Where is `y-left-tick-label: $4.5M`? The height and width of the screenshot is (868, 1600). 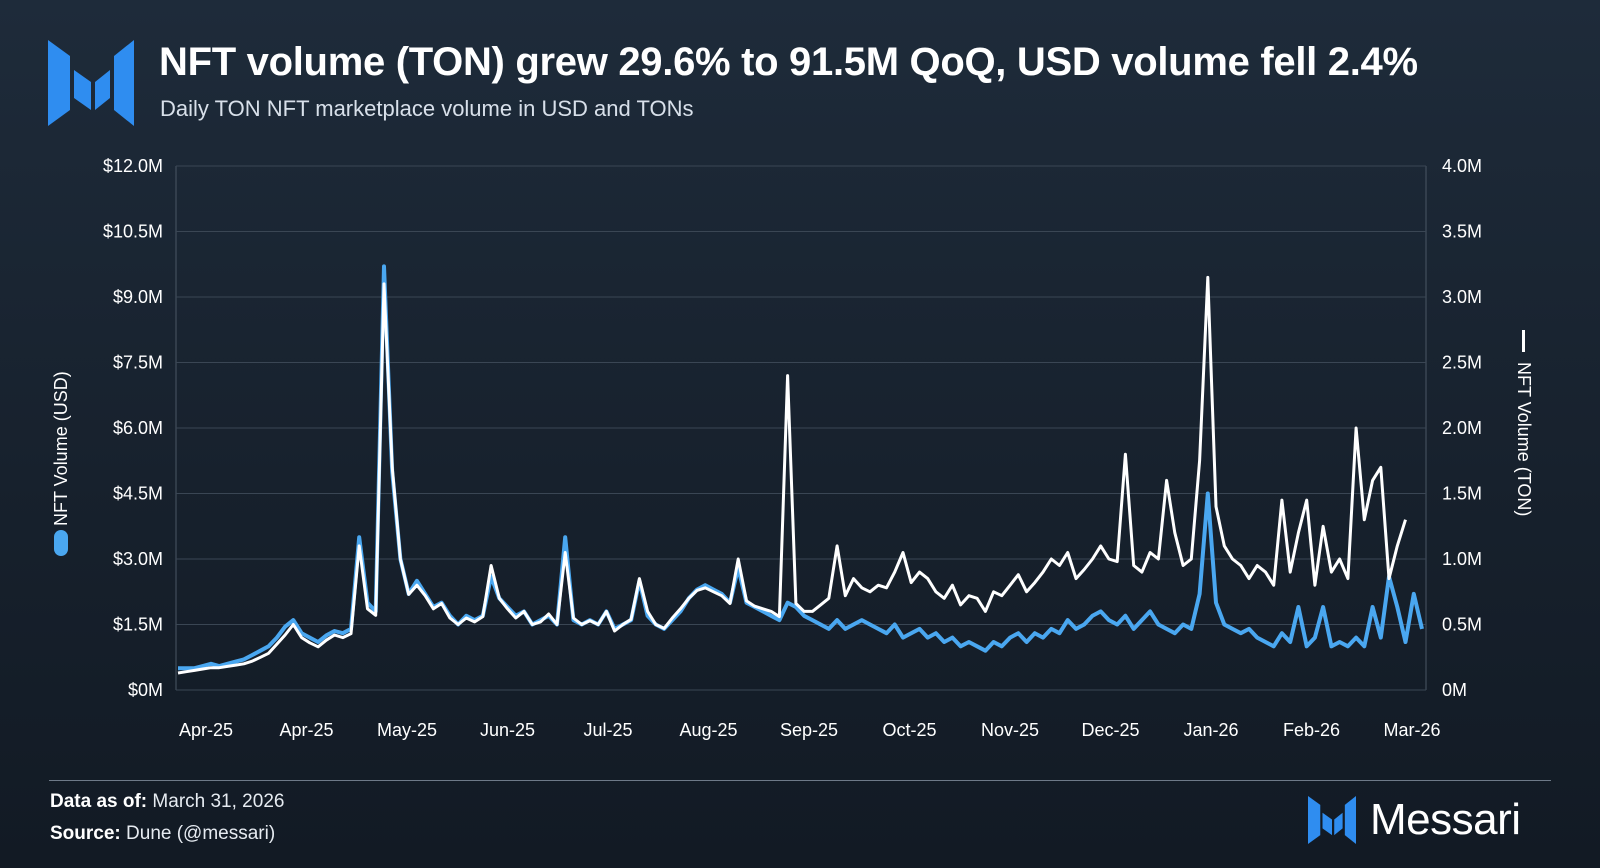 y-left-tick-label: $4.5M is located at coordinates (138, 494).